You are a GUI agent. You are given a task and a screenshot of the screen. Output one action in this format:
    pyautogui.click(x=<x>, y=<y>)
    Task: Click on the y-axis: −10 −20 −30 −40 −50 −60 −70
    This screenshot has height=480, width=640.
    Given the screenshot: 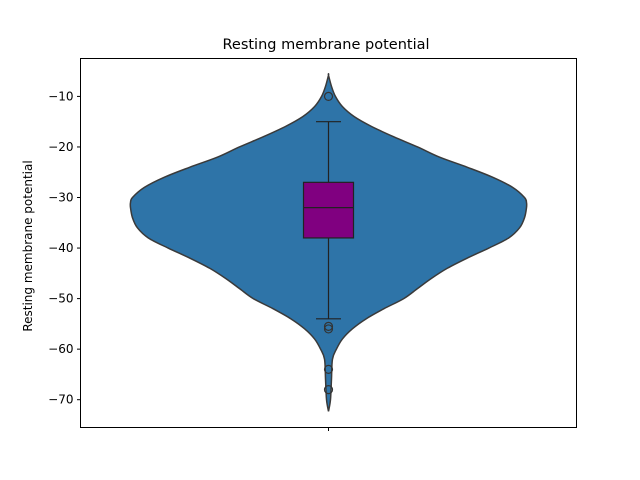 What is the action you would take?
    pyautogui.click(x=64, y=248)
    